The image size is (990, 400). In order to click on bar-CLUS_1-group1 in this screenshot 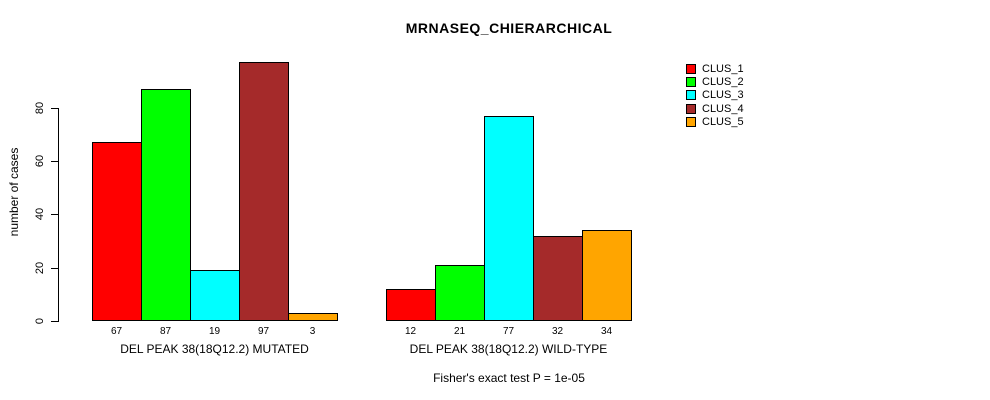, I will do `click(117, 231)`.